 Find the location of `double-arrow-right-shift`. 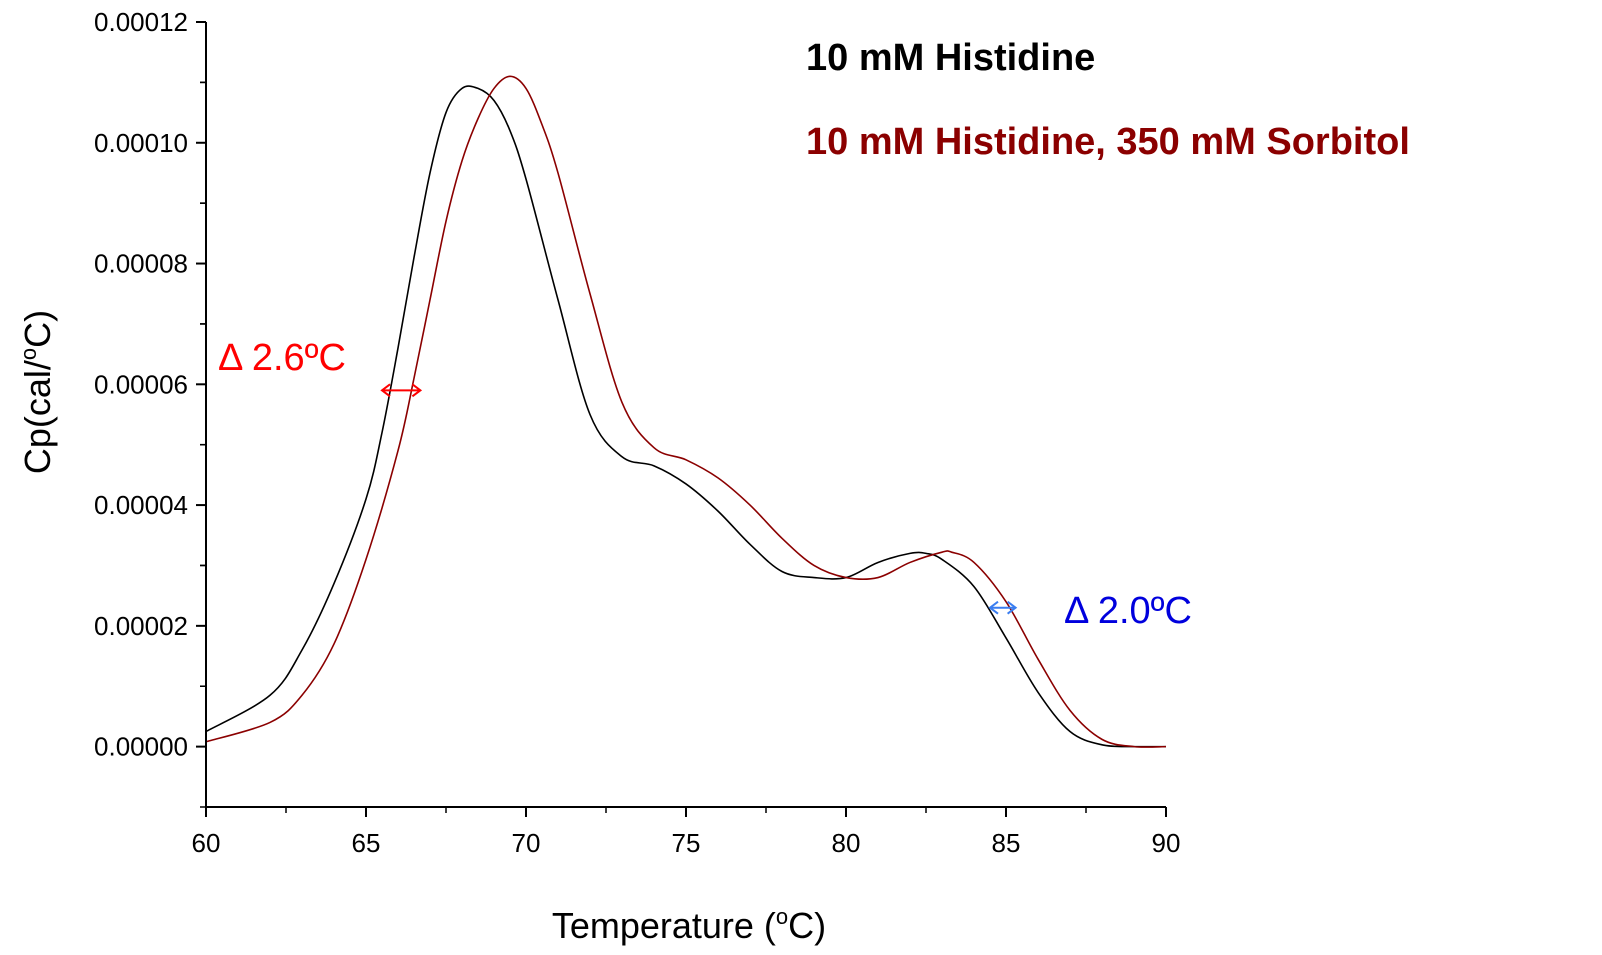

double-arrow-right-shift is located at coordinates (1003, 607).